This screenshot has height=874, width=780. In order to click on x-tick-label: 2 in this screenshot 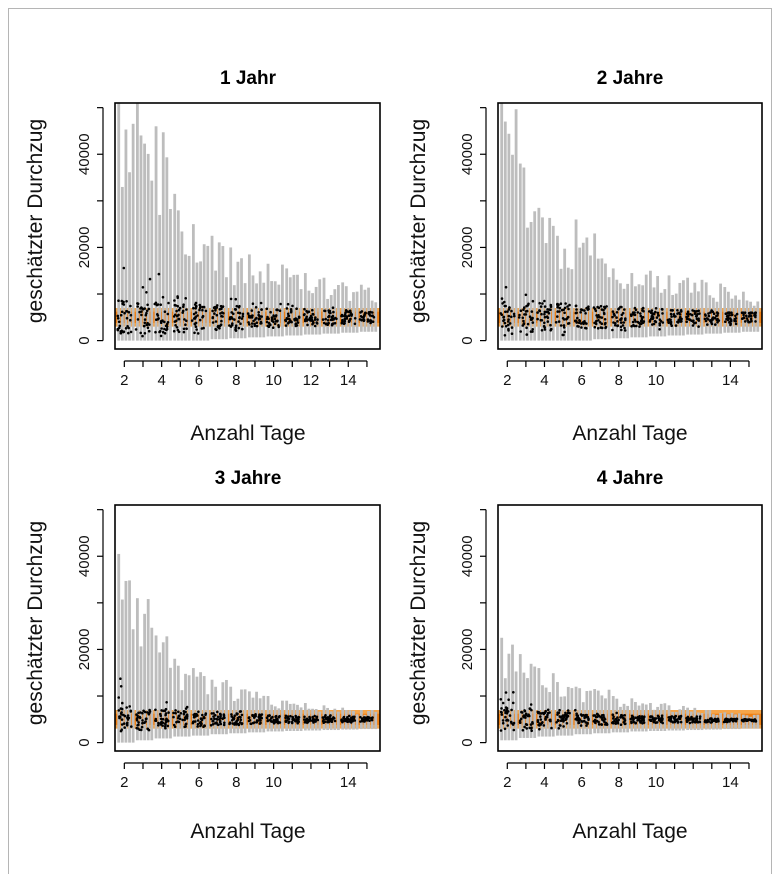, I will do `click(124, 782)`.